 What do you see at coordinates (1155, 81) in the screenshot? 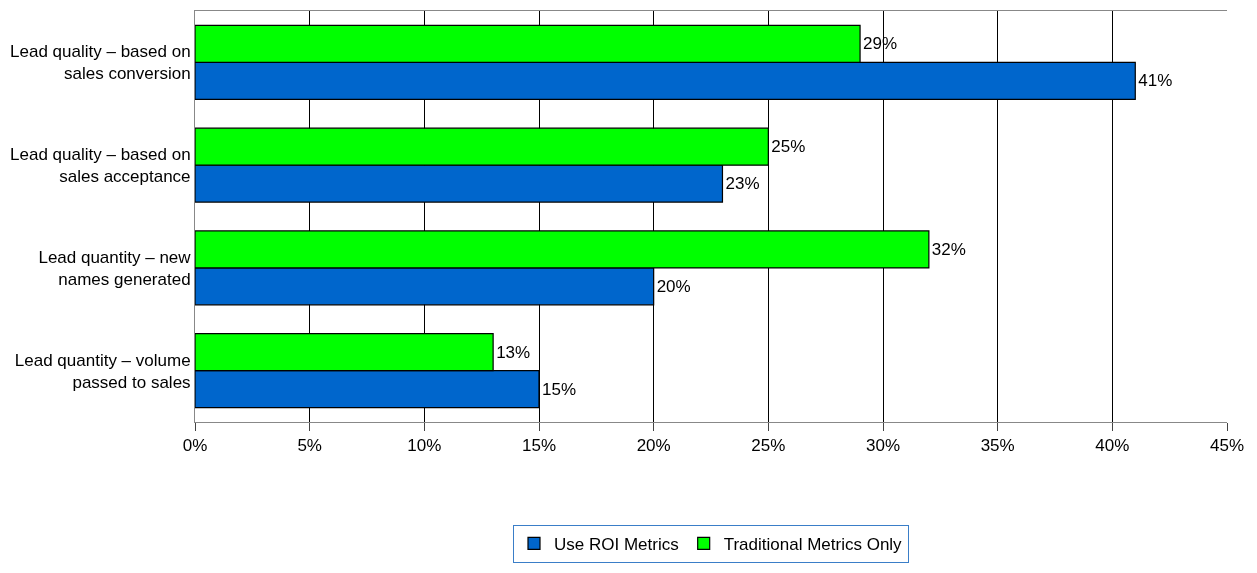
I see `data-label: 41%` at bounding box center [1155, 81].